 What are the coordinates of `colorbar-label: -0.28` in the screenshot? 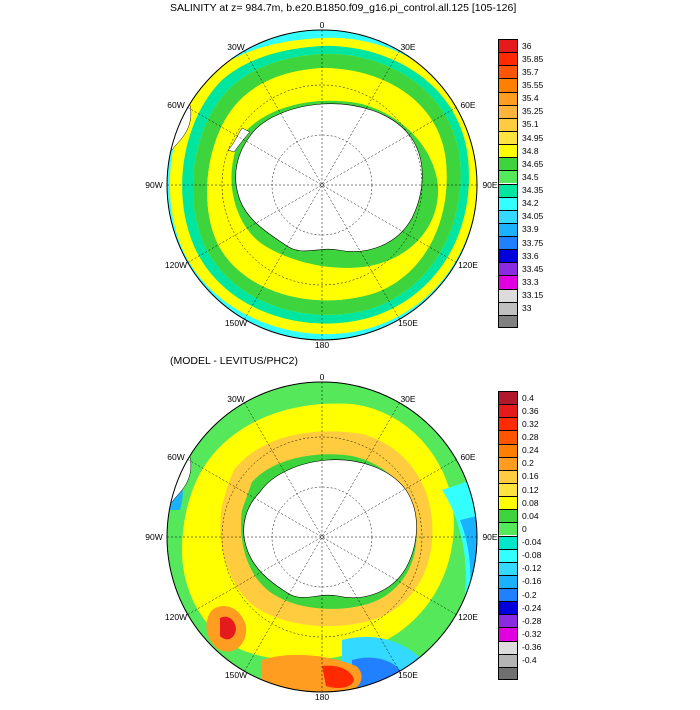 It's located at (532, 620).